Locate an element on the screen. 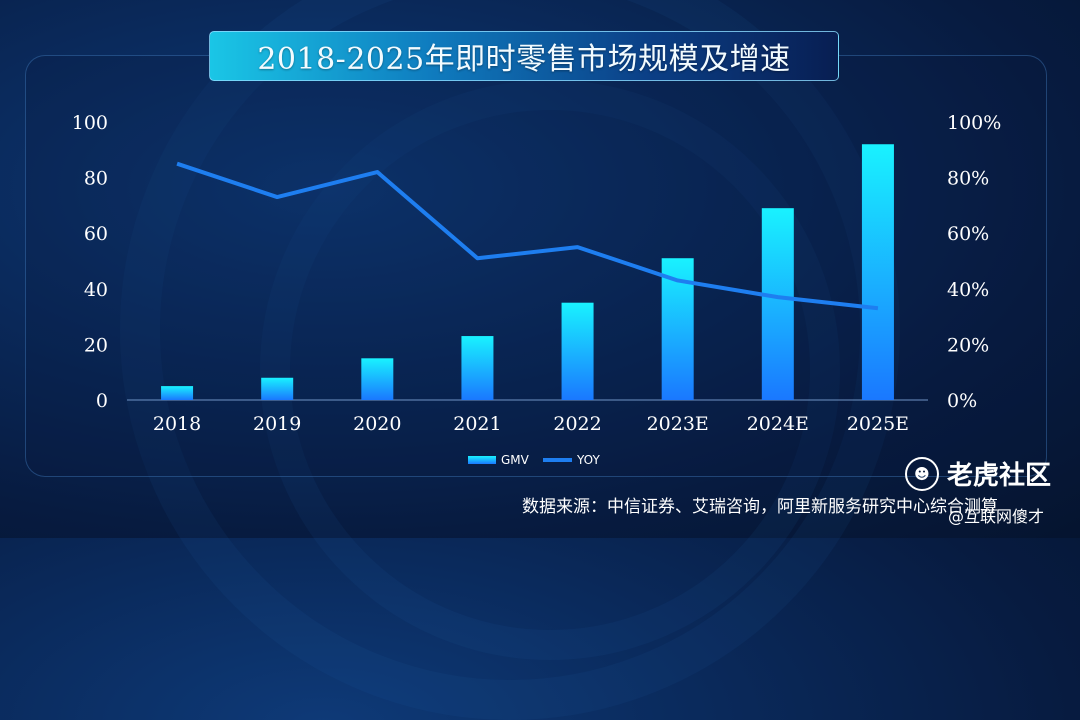 The image size is (1080, 720). watermark-brand: 老虎社区 is located at coordinates (999, 476).